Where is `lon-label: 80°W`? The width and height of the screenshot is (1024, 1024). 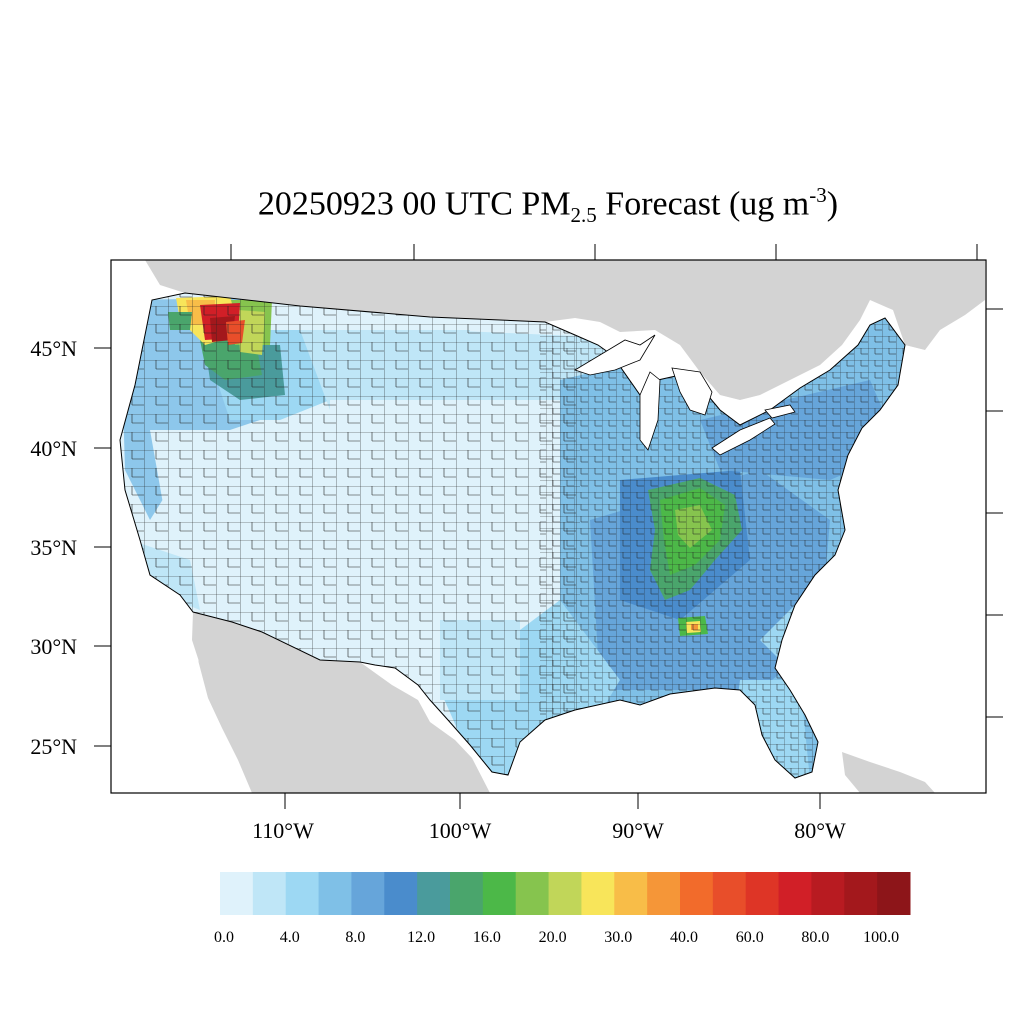
lon-label: 80°W is located at coordinates (820, 830).